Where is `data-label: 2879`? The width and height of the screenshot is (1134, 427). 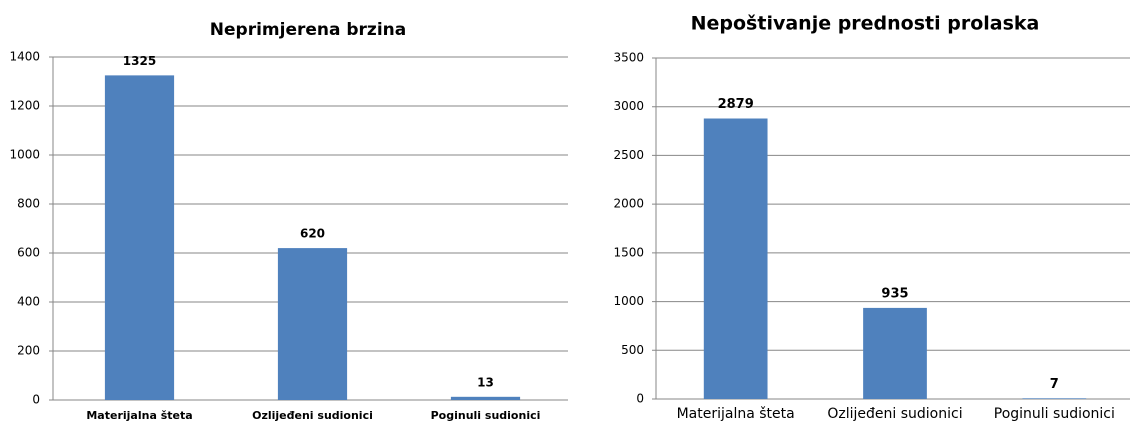
data-label: 2879 is located at coordinates (736, 104).